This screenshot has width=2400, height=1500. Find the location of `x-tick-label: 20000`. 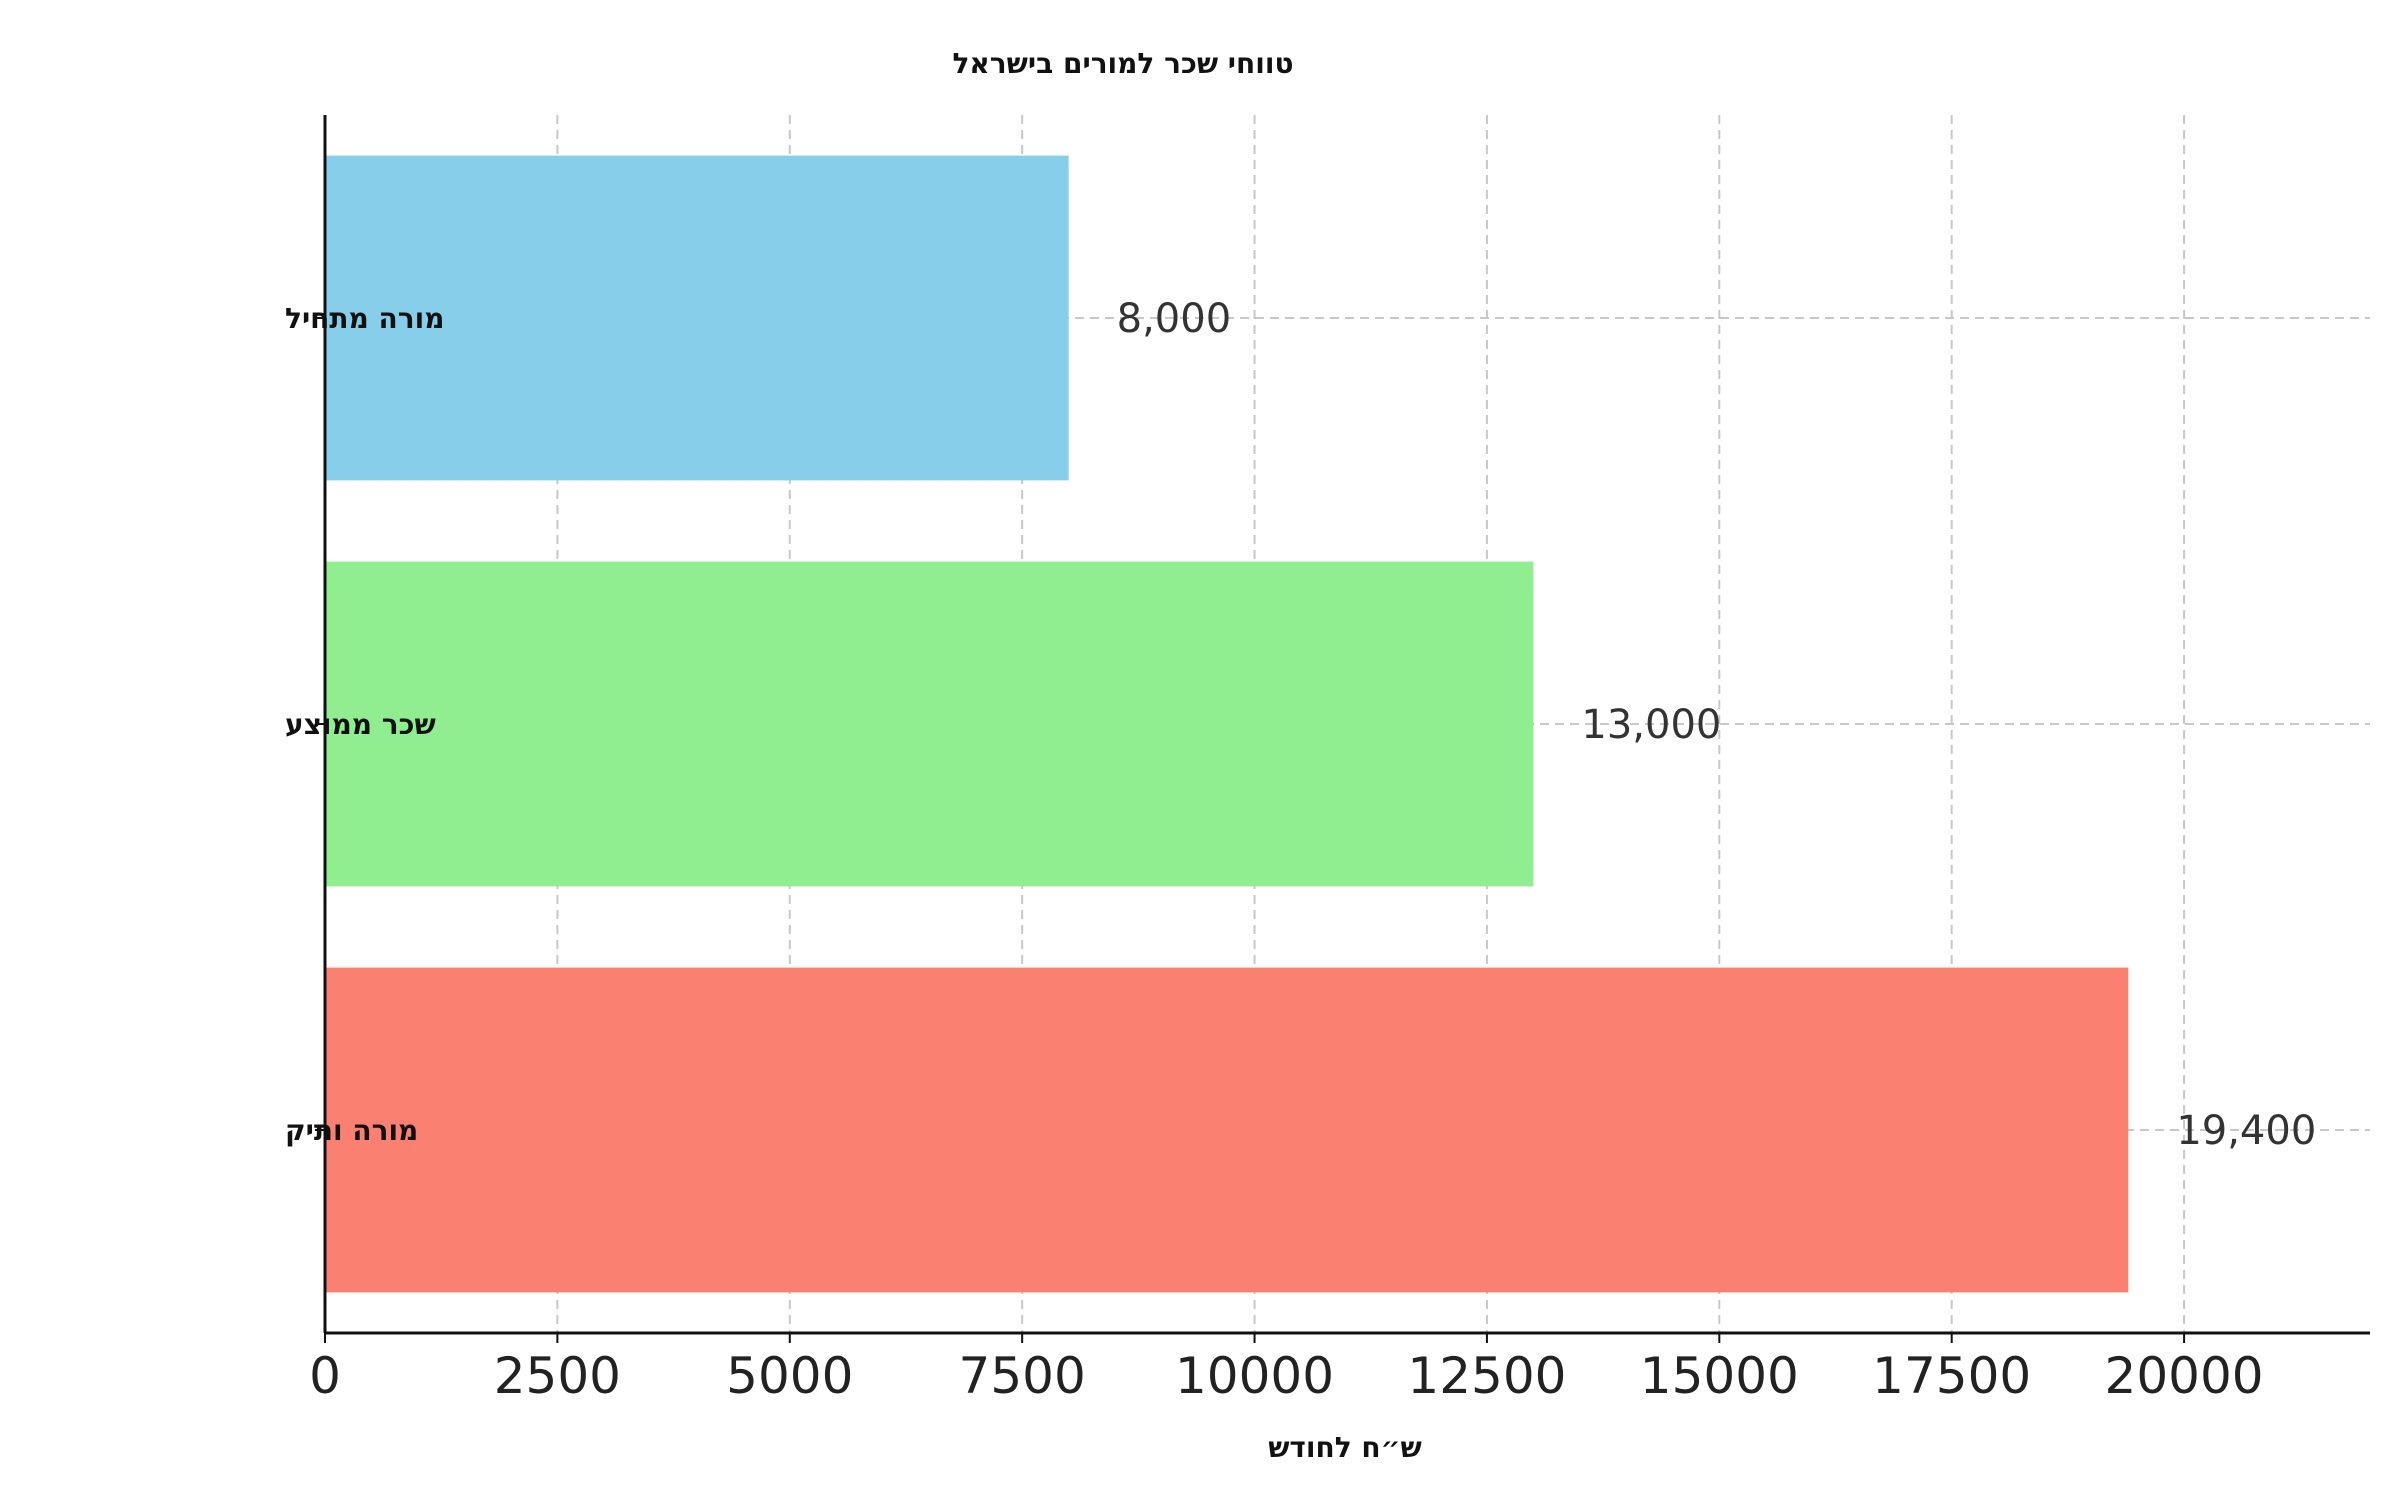

x-tick-label: 20000 is located at coordinates (2184, 1376).